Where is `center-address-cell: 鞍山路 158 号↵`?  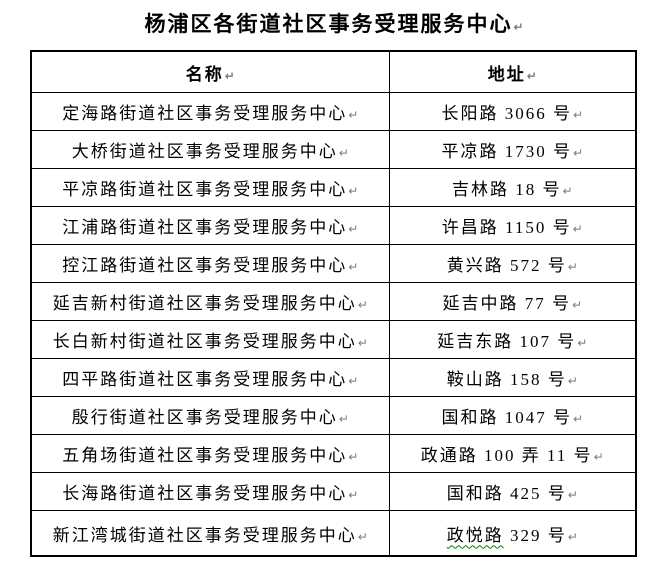
center-address-cell: 鞍山路 158 号↵ is located at coordinates (512, 377).